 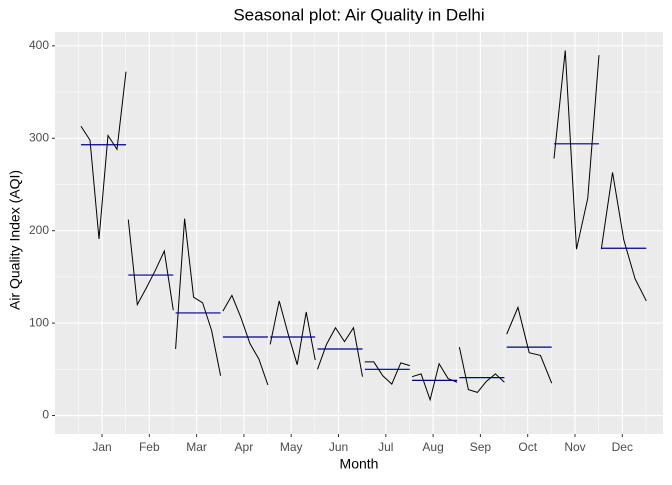 I want to click on x-tick-label: Feb, so click(x=149, y=447).